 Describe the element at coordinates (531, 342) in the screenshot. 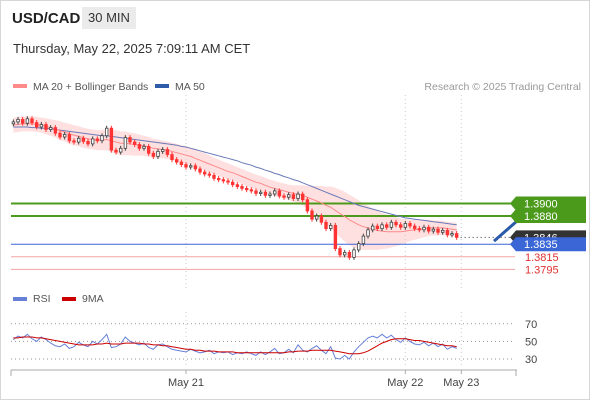

I see `rsi-tick-label: 50` at that location.